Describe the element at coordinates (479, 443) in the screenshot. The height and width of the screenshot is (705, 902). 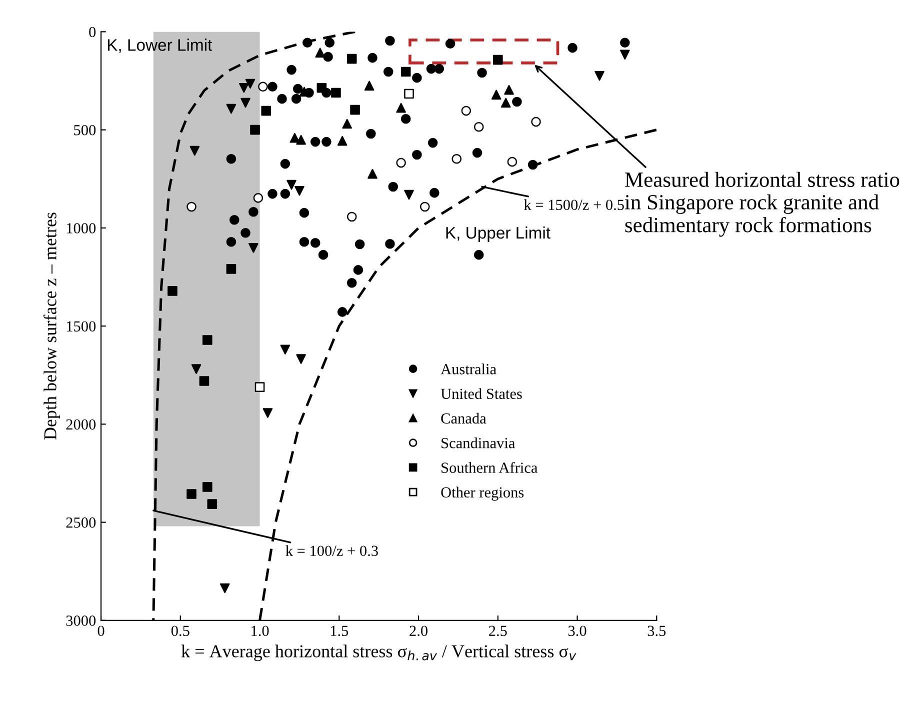
I see `legend-label: Scandinavia` at that location.